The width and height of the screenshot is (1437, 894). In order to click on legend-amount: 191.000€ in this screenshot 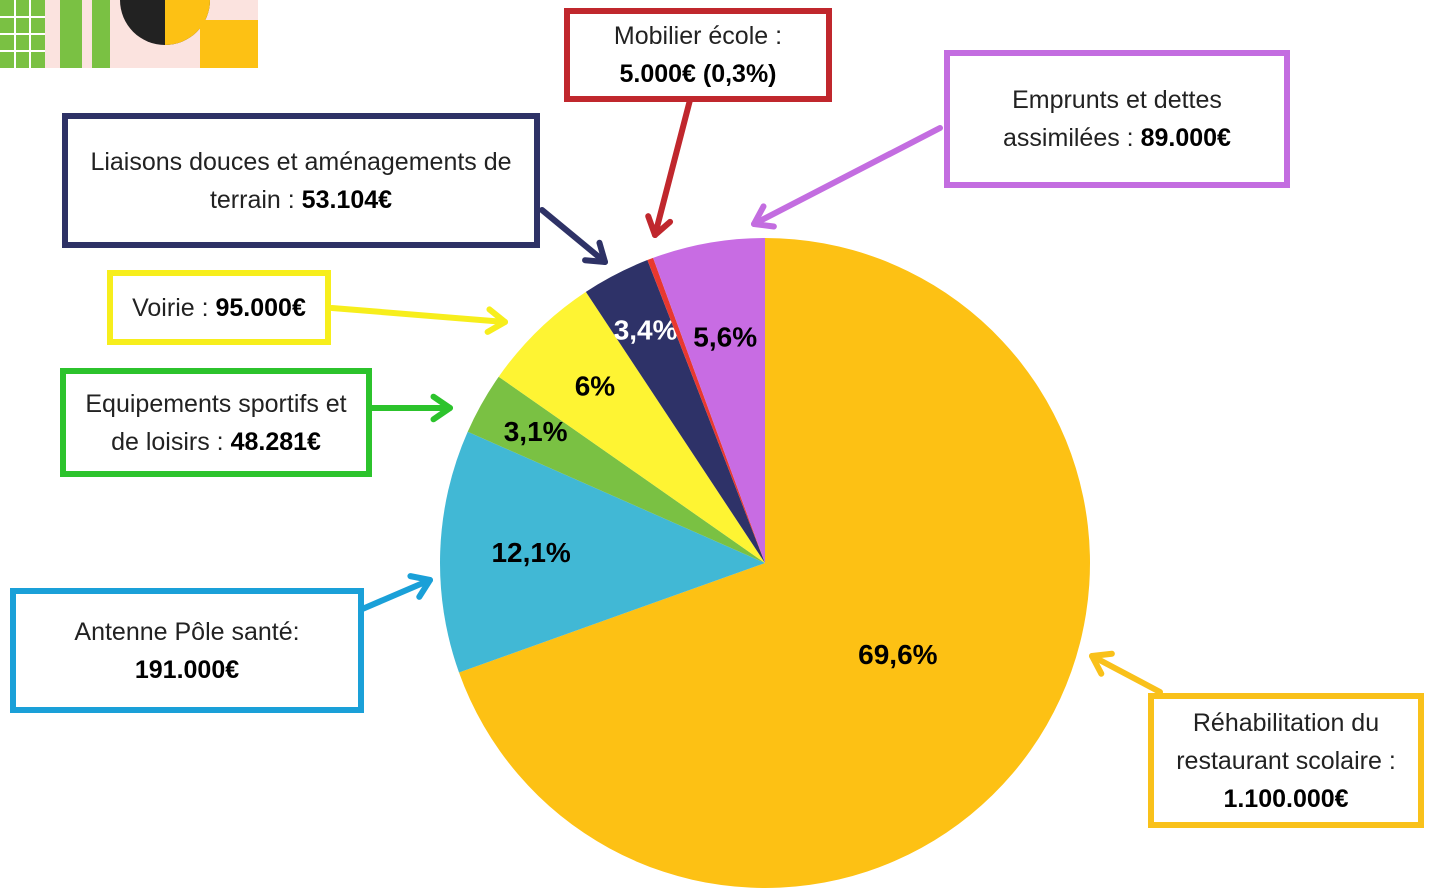, I will do `click(187, 669)`.